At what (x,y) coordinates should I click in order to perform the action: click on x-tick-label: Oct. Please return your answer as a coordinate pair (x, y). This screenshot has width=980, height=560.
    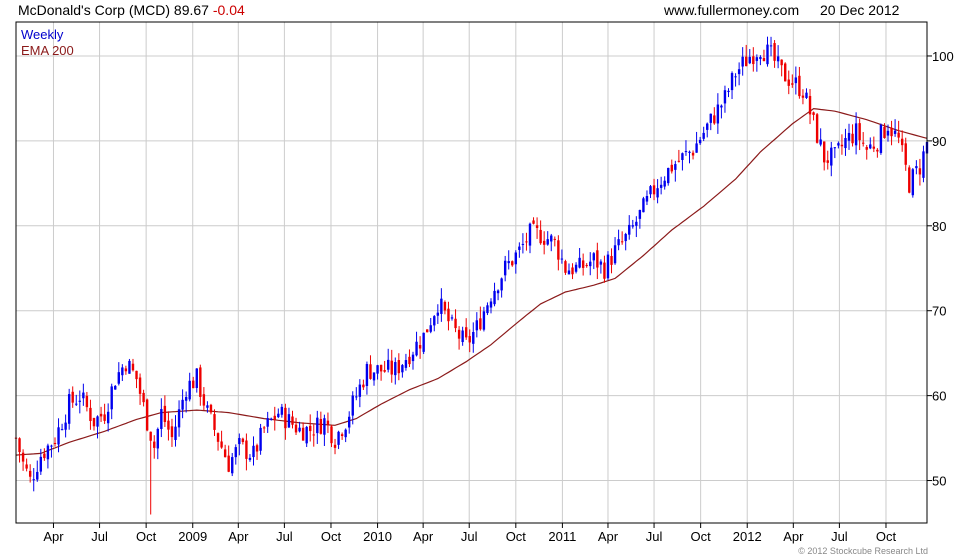
    Looking at the image, I should click on (146, 536).